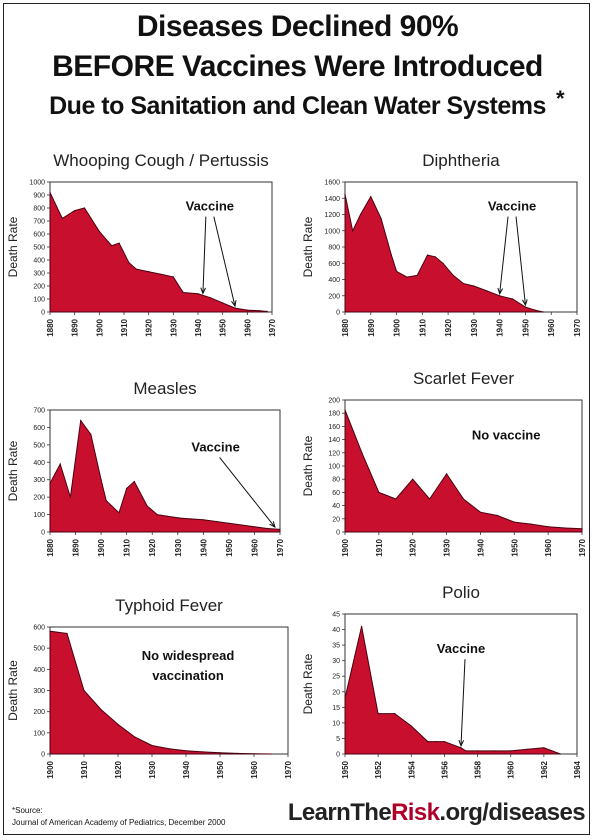 The image size is (595, 840). I want to click on y-tick-label: 200, so click(39, 712).